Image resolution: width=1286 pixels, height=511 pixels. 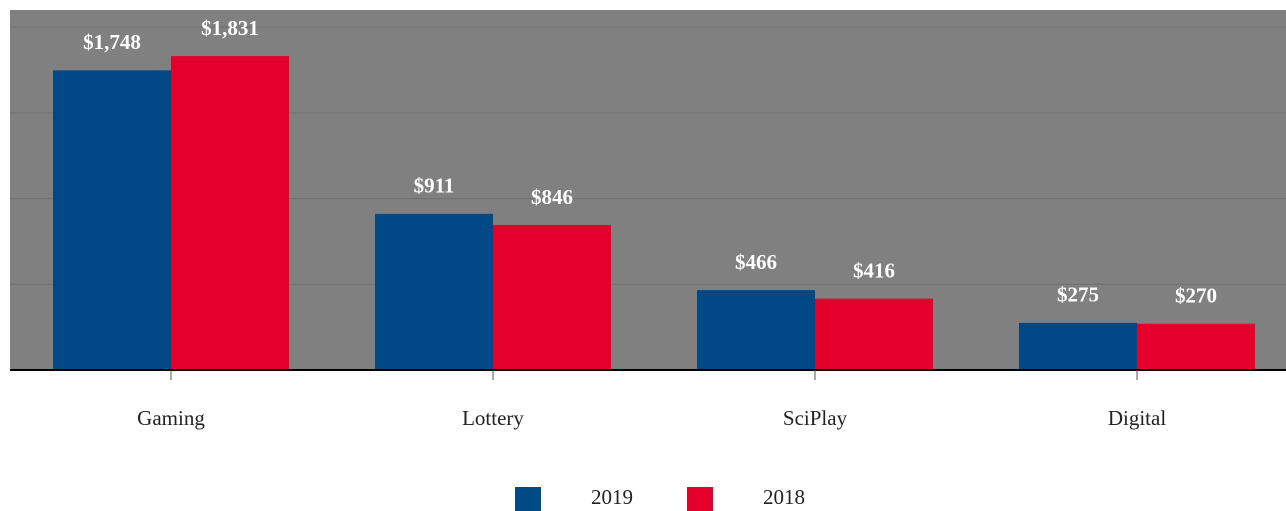 What do you see at coordinates (171, 418) in the screenshot?
I see `x-tick-label: Gaming` at bounding box center [171, 418].